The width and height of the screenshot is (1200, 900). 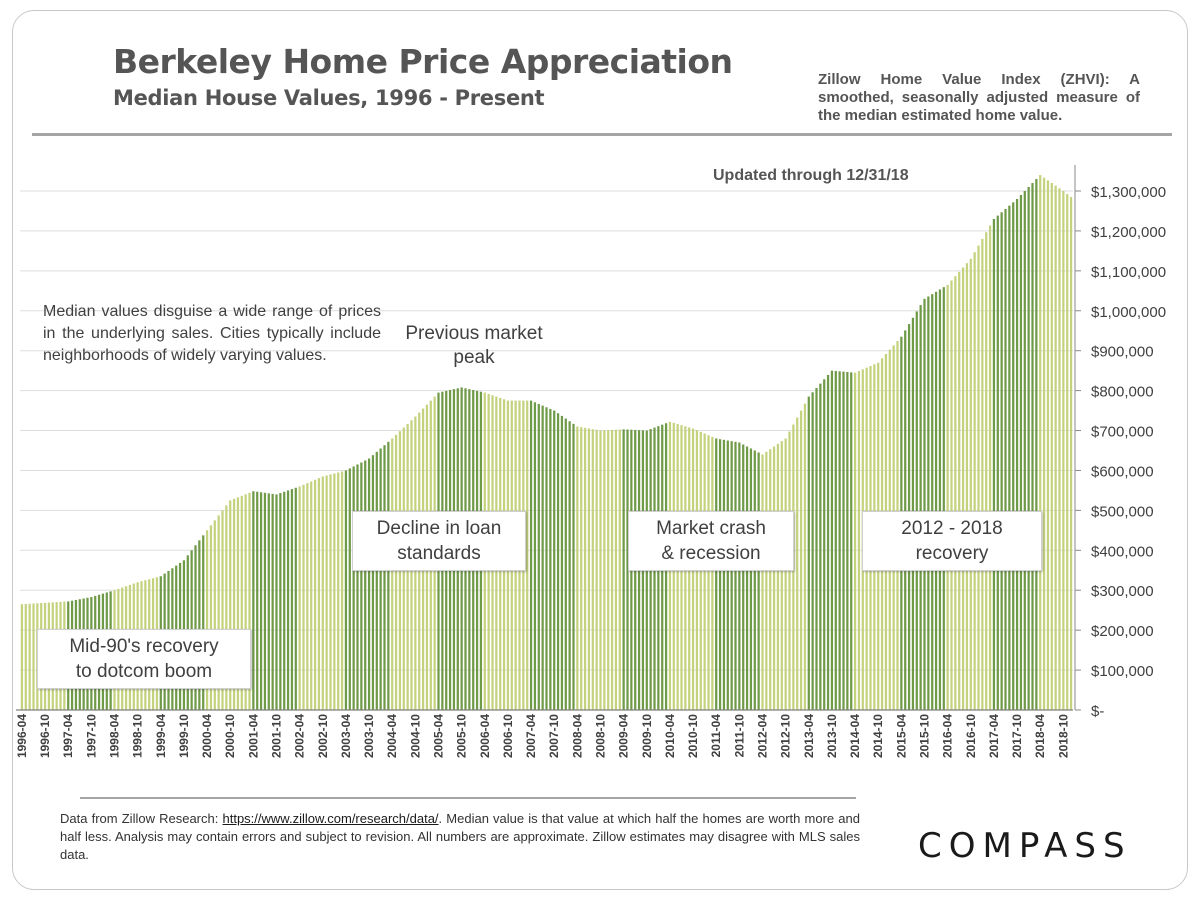 I want to click on x-tick-label: 2012-10, so click(x=786, y=736).